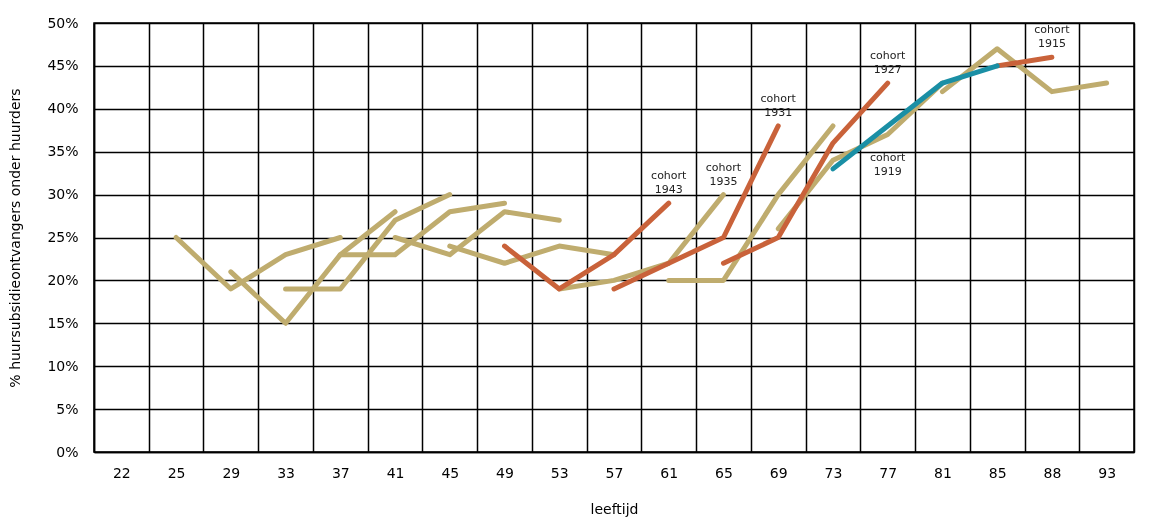 Image resolution: width=1165 pixels, height=528 pixels. I want to click on y-tick-label: 5%, so click(67, 408).